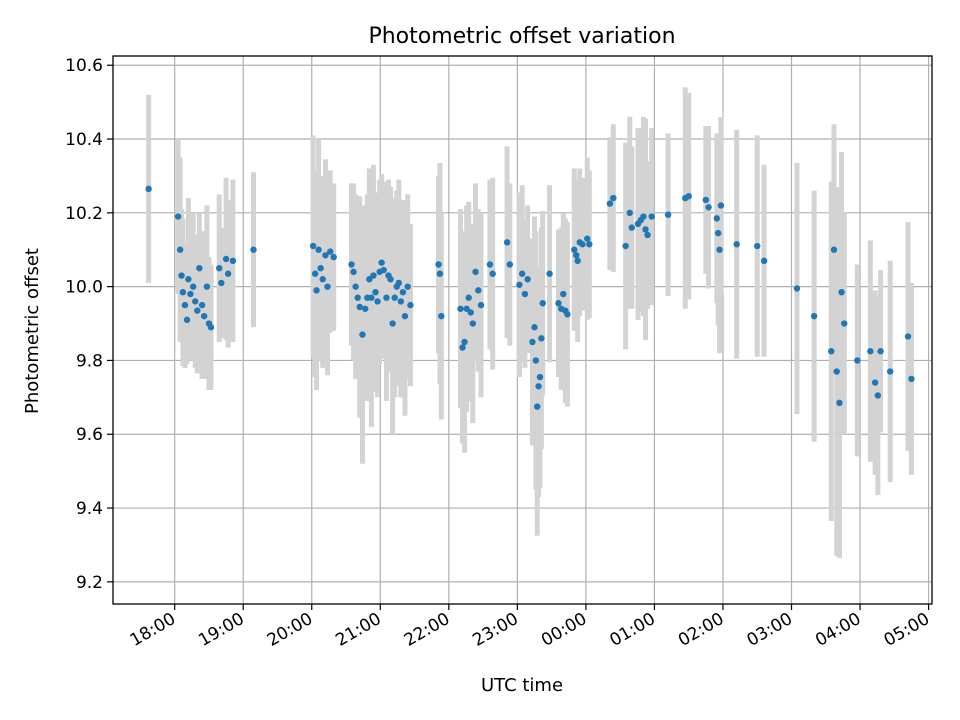 This screenshot has width=960, height=720. Describe the element at coordinates (89, 509) in the screenshot. I see `y-tick-label: 9.4` at that location.